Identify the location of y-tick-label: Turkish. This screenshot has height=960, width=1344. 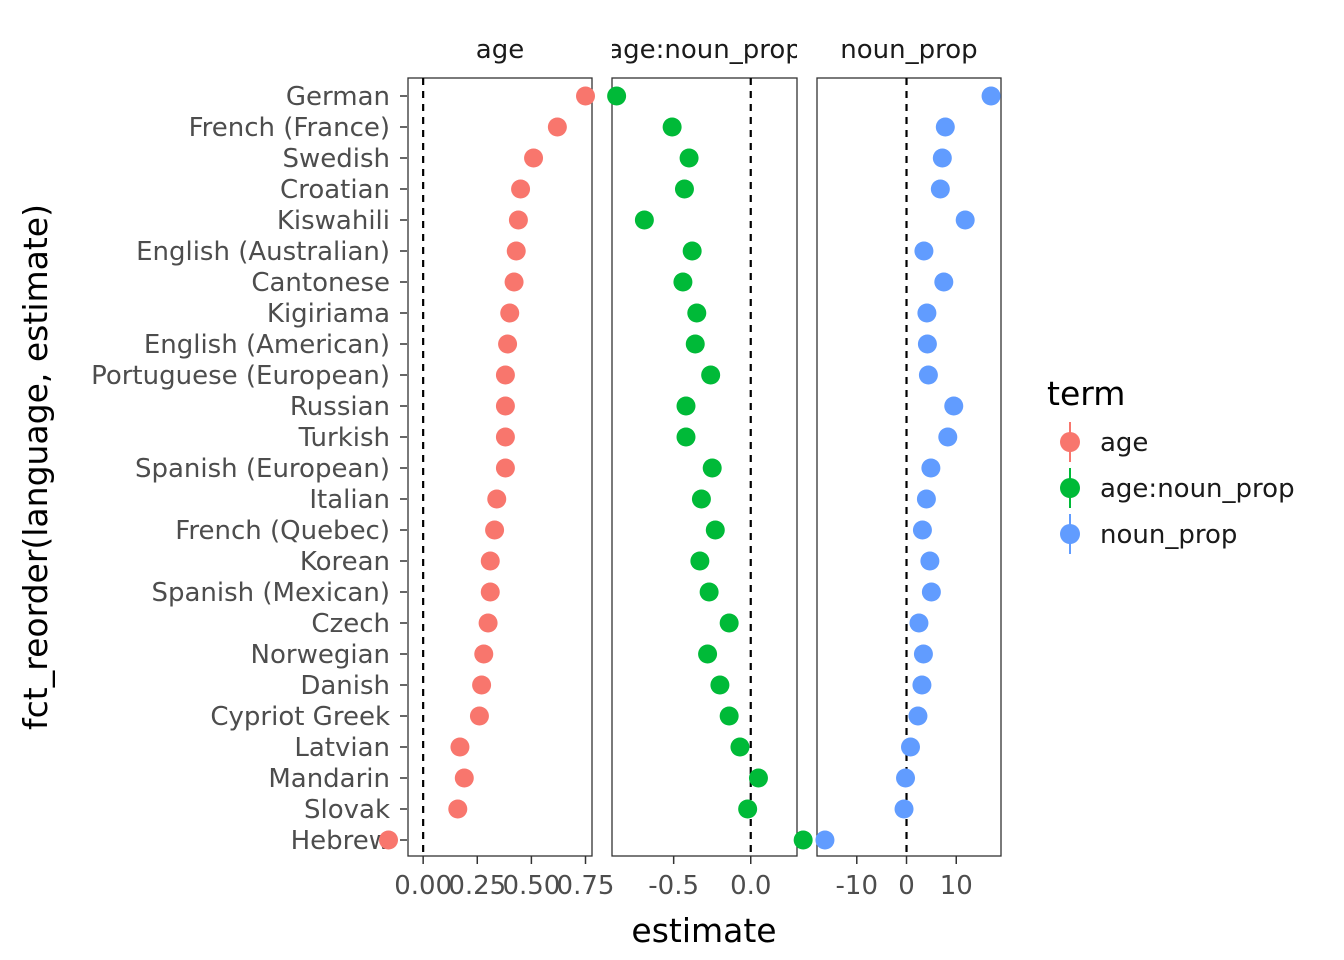
(344, 438).